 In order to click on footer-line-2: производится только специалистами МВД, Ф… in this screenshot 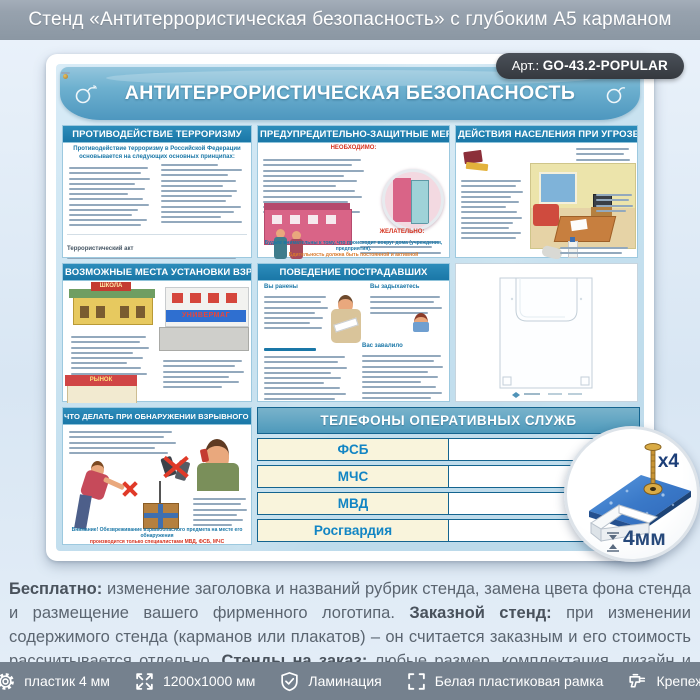, I will do `click(157, 542)`.